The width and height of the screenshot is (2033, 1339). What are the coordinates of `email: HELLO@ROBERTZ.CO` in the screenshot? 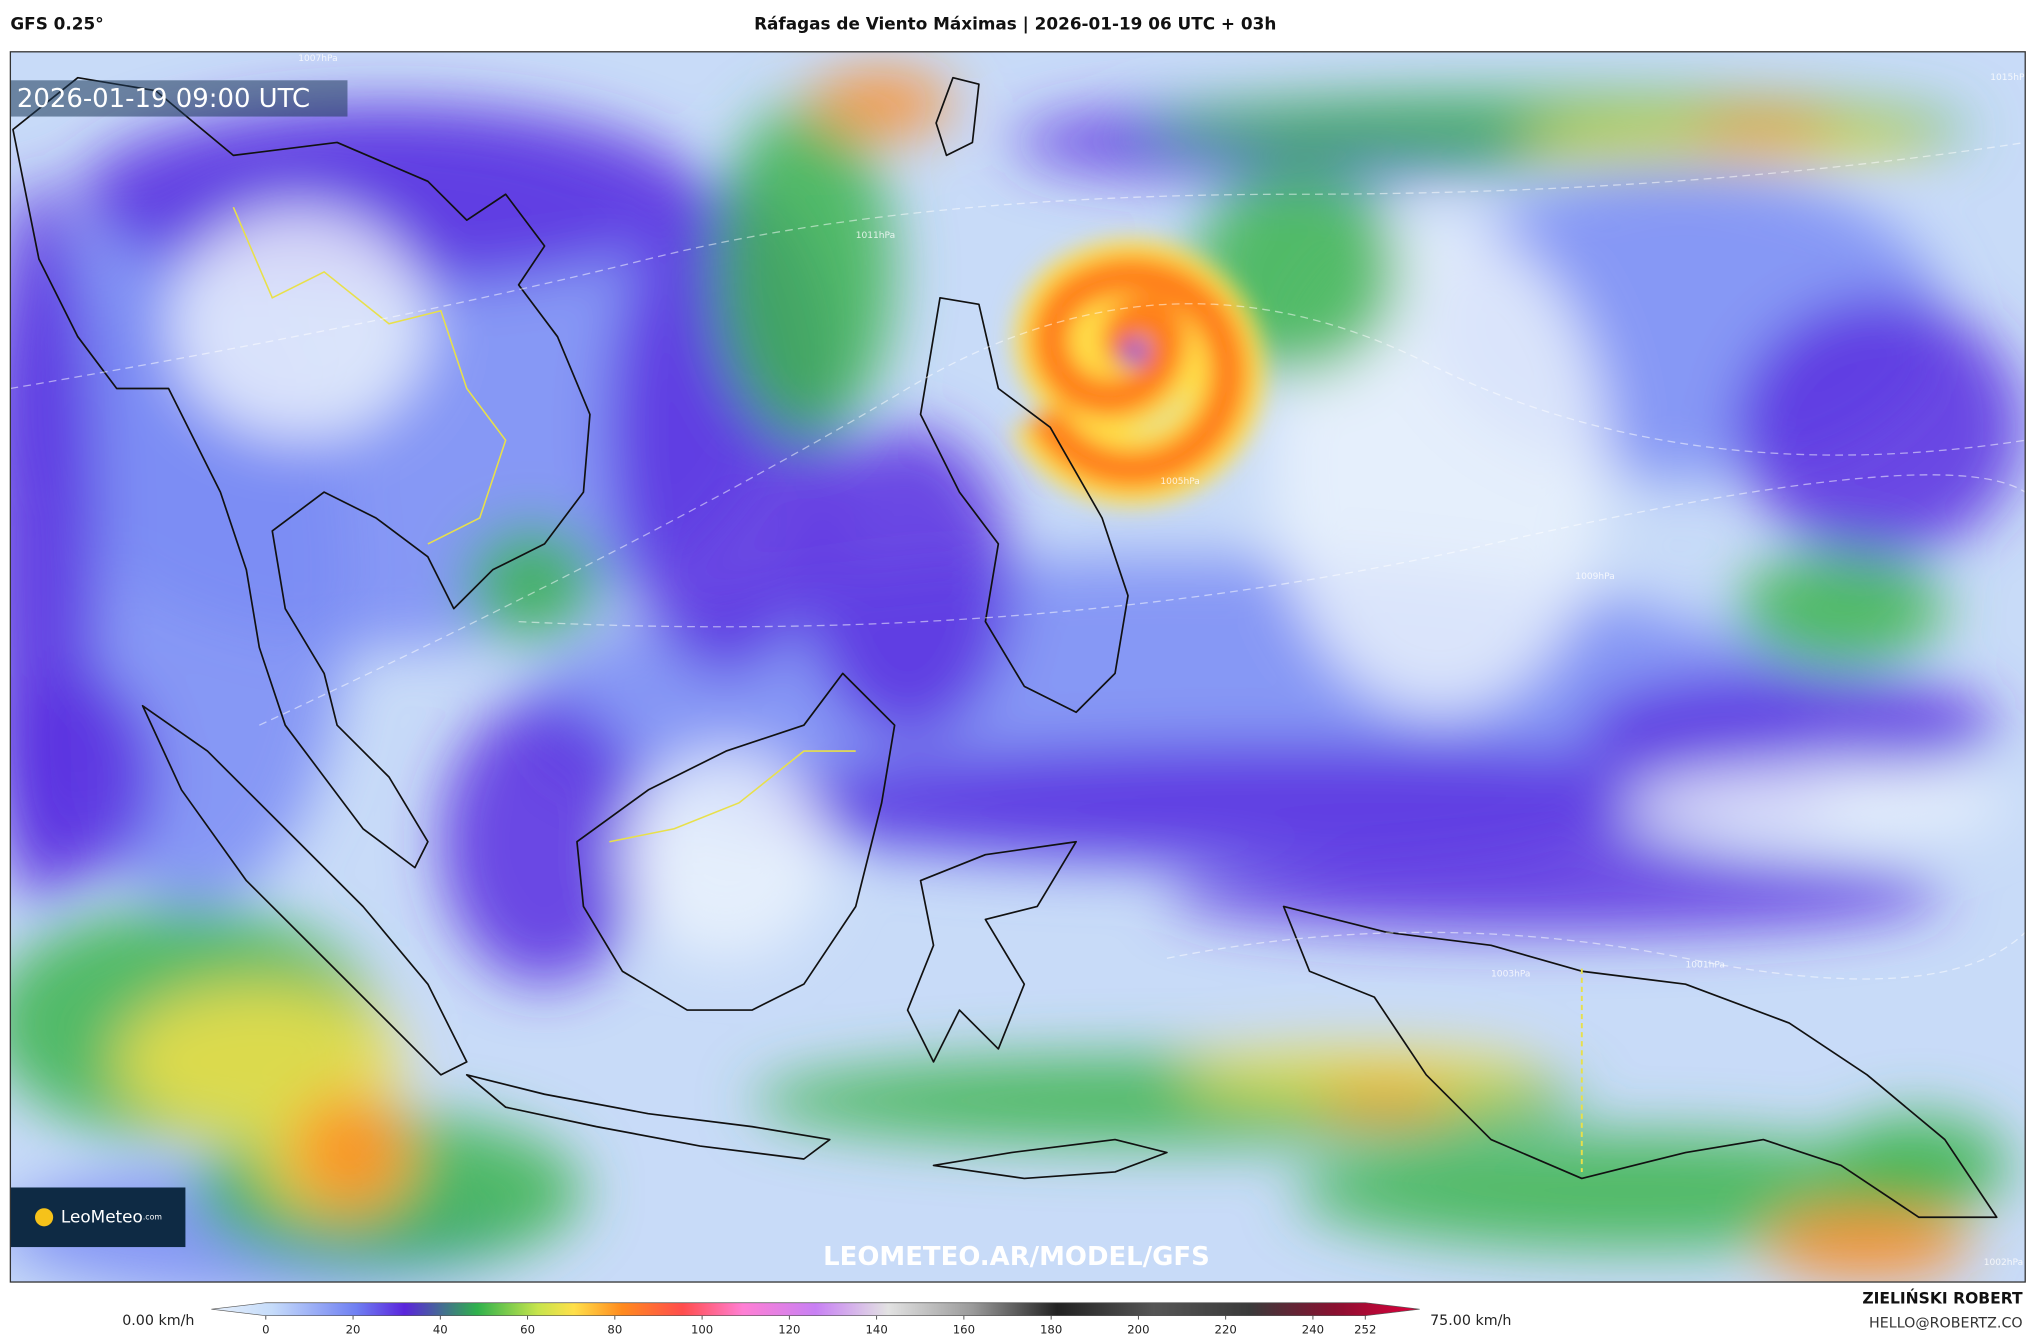 It's located at (1946, 1323).